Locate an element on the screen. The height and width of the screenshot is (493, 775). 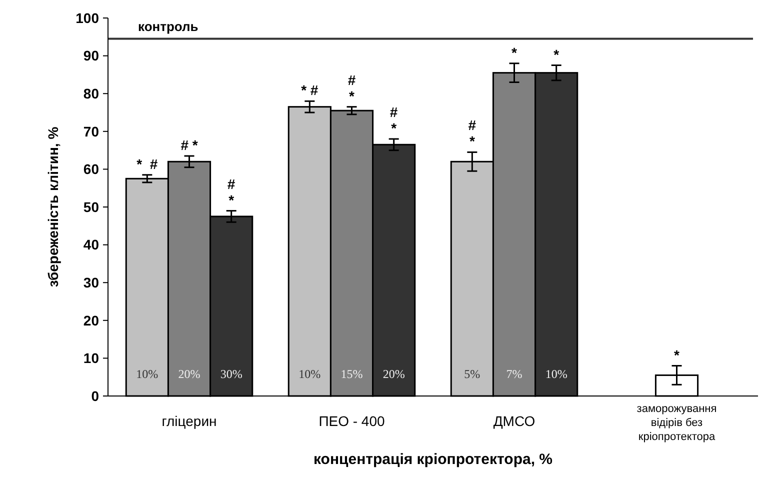
x-axis-title: концентрація кріопротектора, % is located at coordinates (433, 459).